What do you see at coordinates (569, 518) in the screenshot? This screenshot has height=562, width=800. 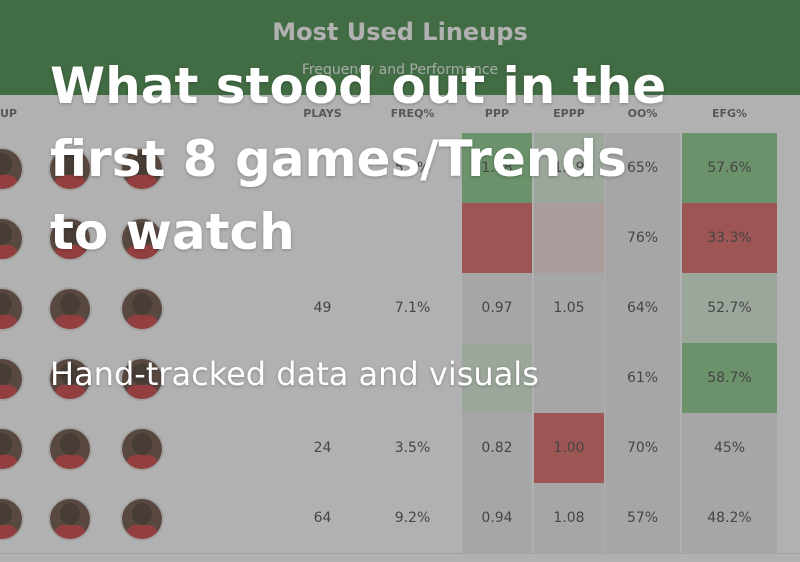 I see `cell-eppp: 1.08` at bounding box center [569, 518].